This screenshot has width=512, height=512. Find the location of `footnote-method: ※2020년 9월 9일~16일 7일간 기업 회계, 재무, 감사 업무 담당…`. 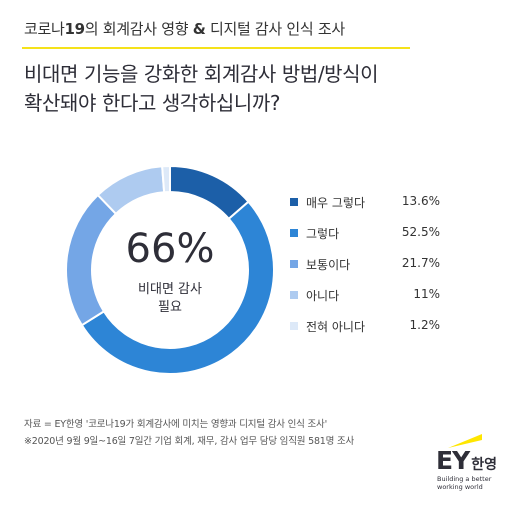

footnote-method: ※2020년 9월 9일~16일 7일간 기업 회계, 재무, 감사 업무 담당… is located at coordinates (189, 441).